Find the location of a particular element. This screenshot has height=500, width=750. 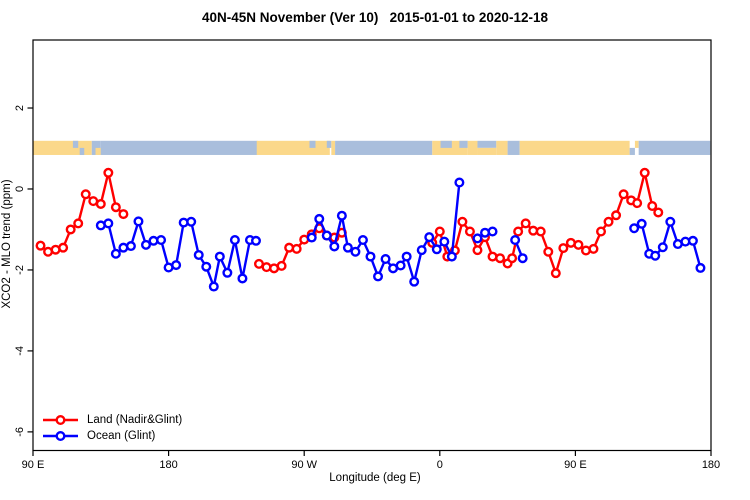

legend-label-land: Land (Nadir&Glint) is located at coordinates (135, 420).